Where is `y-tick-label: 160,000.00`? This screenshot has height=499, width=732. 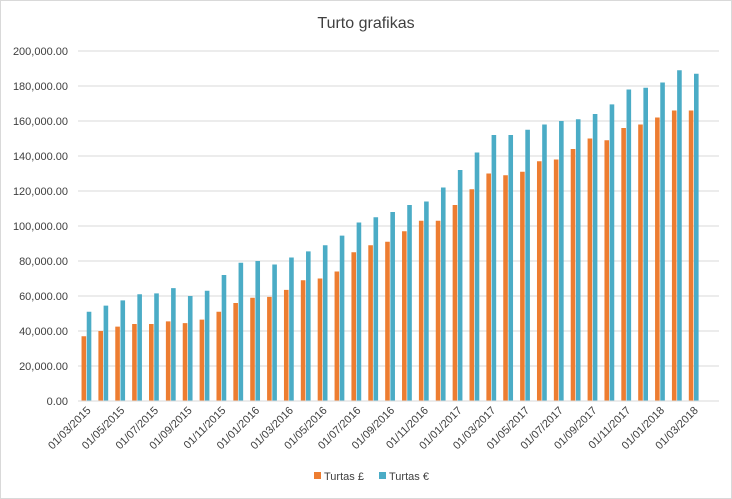 y-tick-label: 160,000.00 is located at coordinates (40, 122).